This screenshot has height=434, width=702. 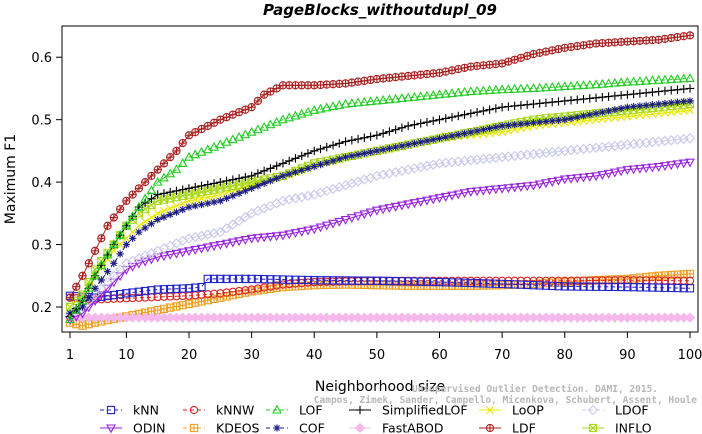 What do you see at coordinates (528, 410) in the screenshot?
I see `legend-label: LoOP` at bounding box center [528, 410].